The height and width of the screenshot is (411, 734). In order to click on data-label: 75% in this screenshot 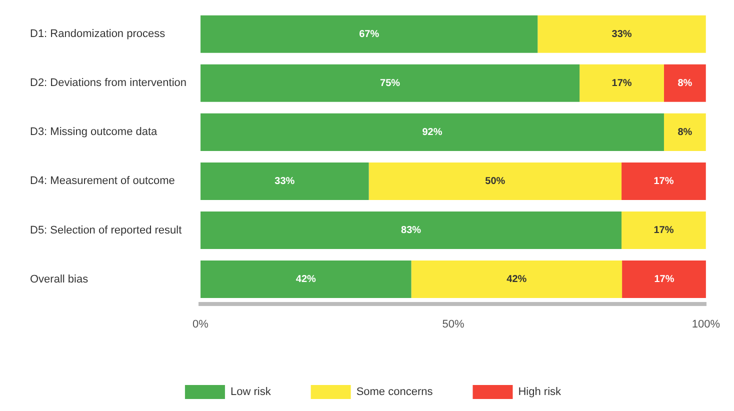, I will do `click(390, 83)`.